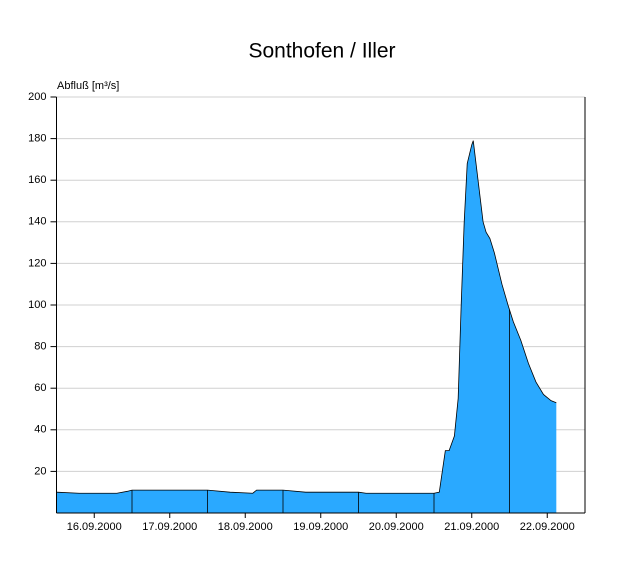  What do you see at coordinates (40, 471) in the screenshot?
I see `y-tick-label: 20` at bounding box center [40, 471].